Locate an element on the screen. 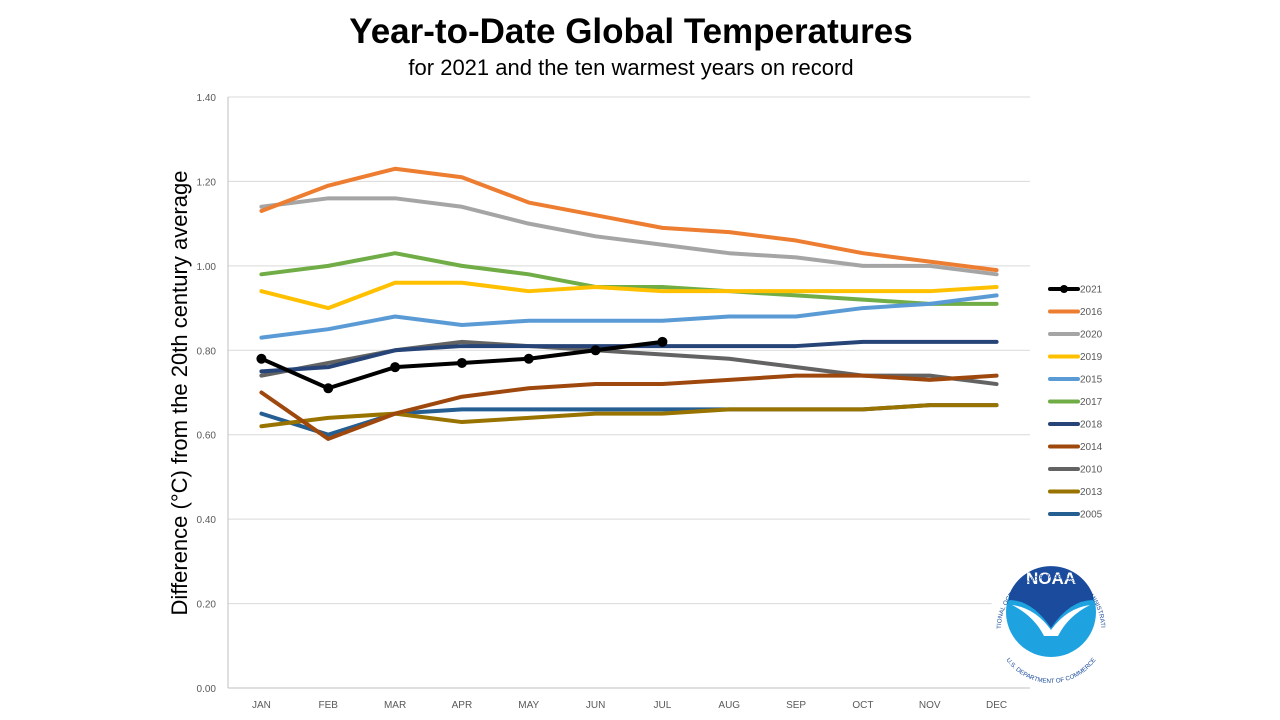 The image size is (1280, 720). legend-item: 2019 is located at coordinates (1075, 357).